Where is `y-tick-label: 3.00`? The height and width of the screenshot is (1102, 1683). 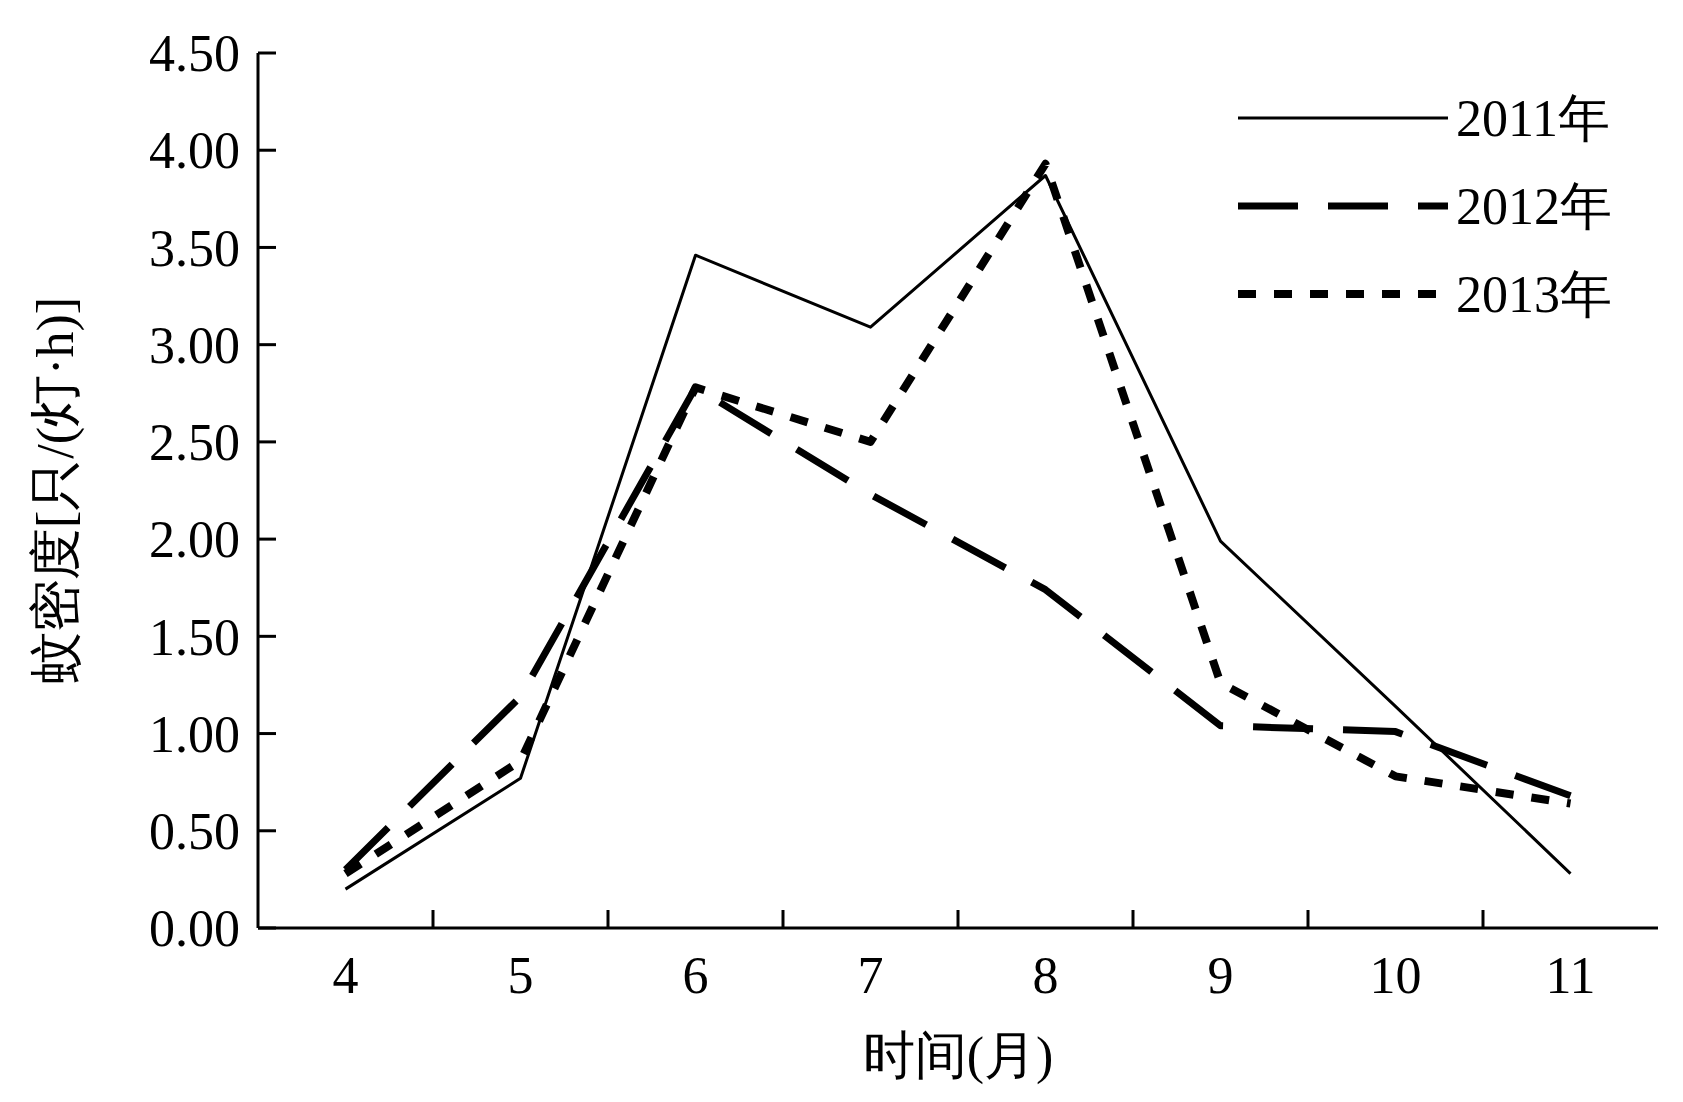 y-tick-label: 3.00 is located at coordinates (194, 345).